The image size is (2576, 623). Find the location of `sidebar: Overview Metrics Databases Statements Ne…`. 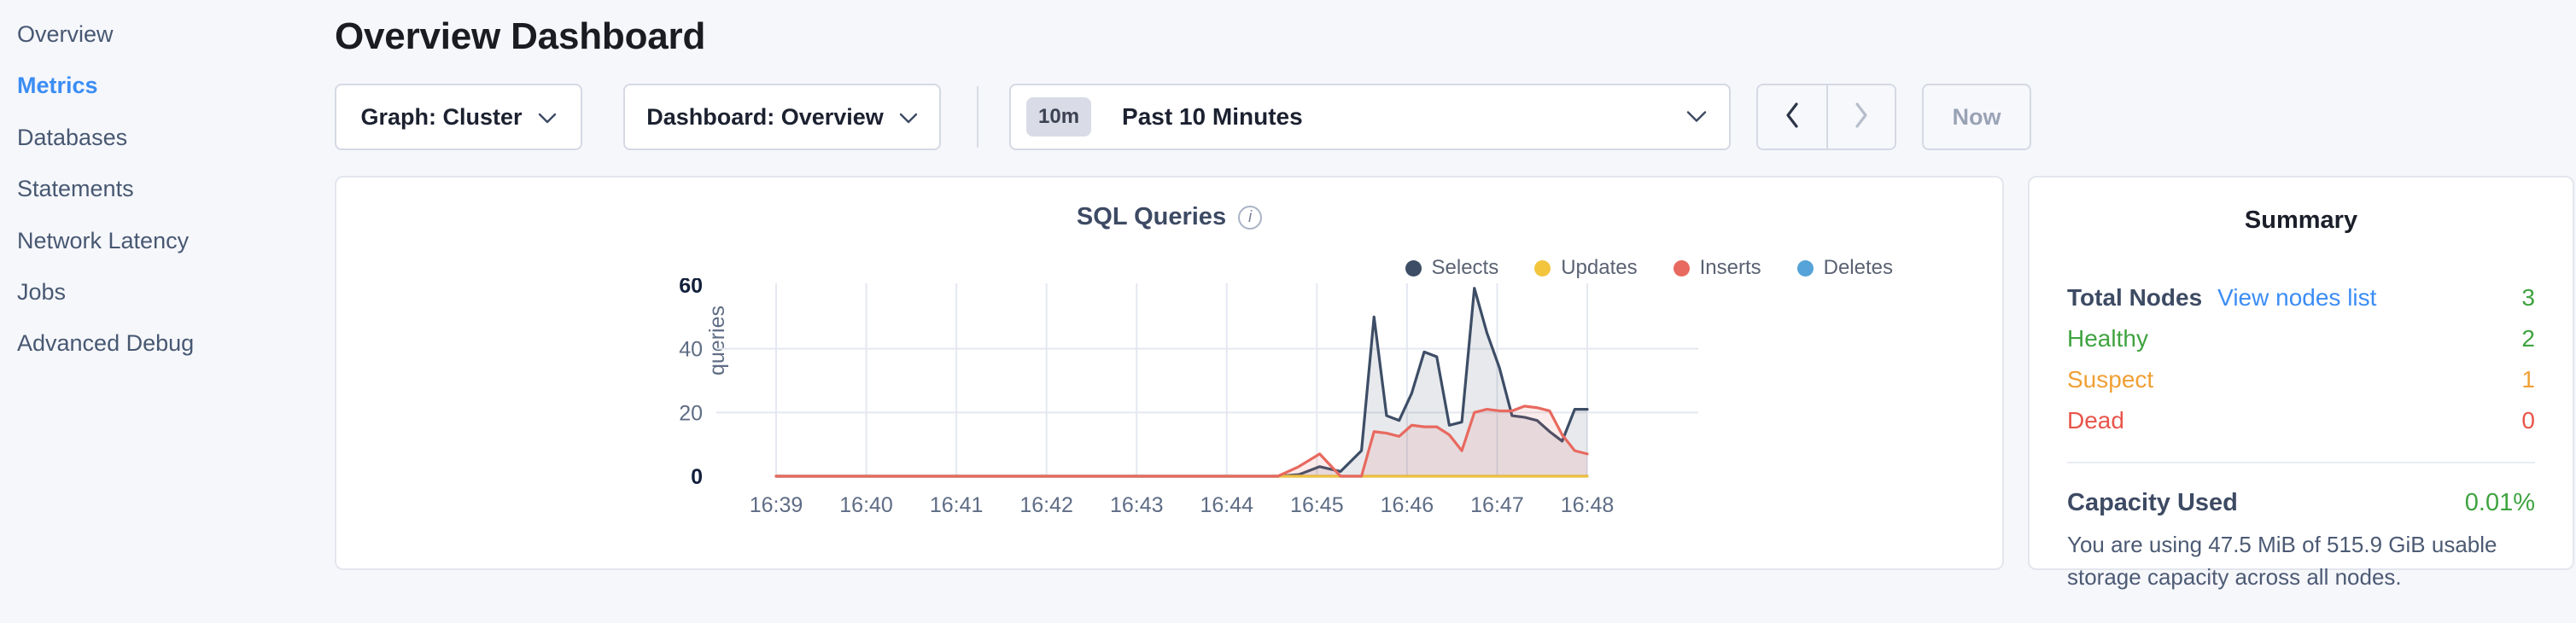

sidebar: Overview Metrics Databases Statements Ne… is located at coordinates (165, 311).